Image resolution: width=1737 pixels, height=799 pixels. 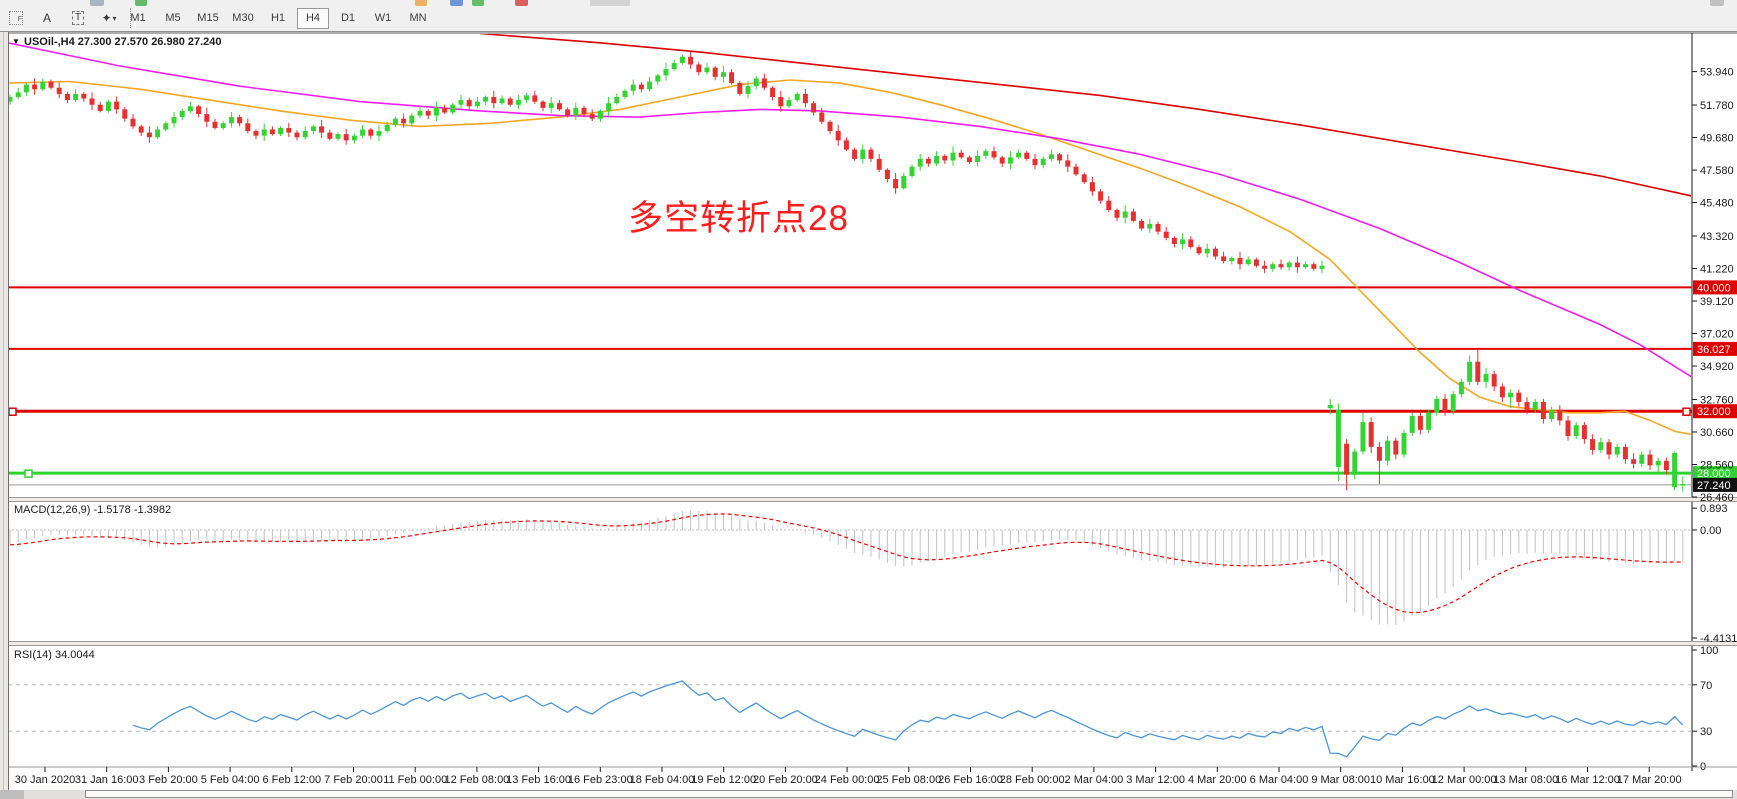 What do you see at coordinates (1717, 400) in the screenshot?
I see `price-axis-tick: 32.760` at bounding box center [1717, 400].